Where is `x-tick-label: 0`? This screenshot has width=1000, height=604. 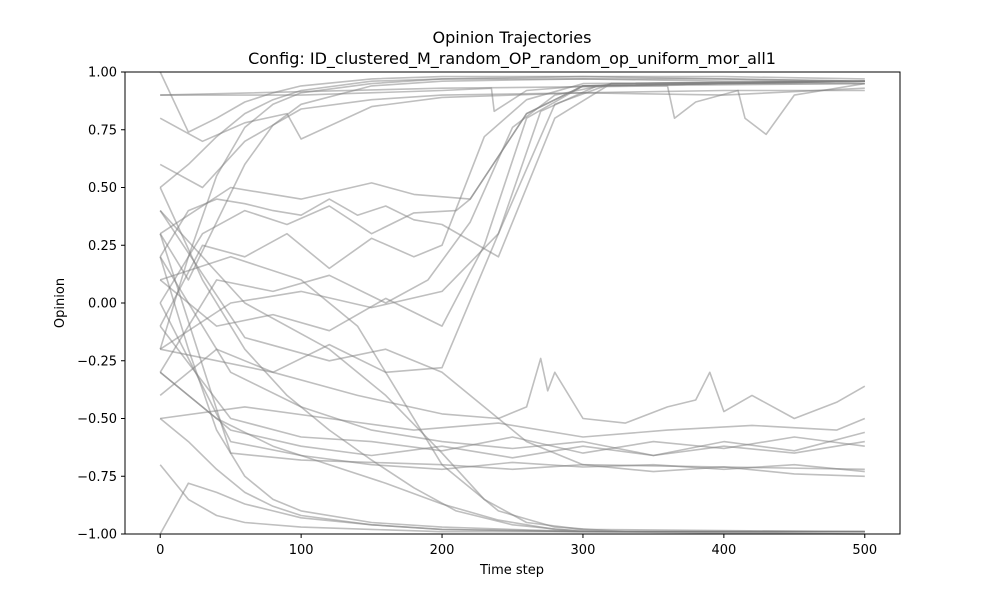
x-tick-label: 0 is located at coordinates (160, 550).